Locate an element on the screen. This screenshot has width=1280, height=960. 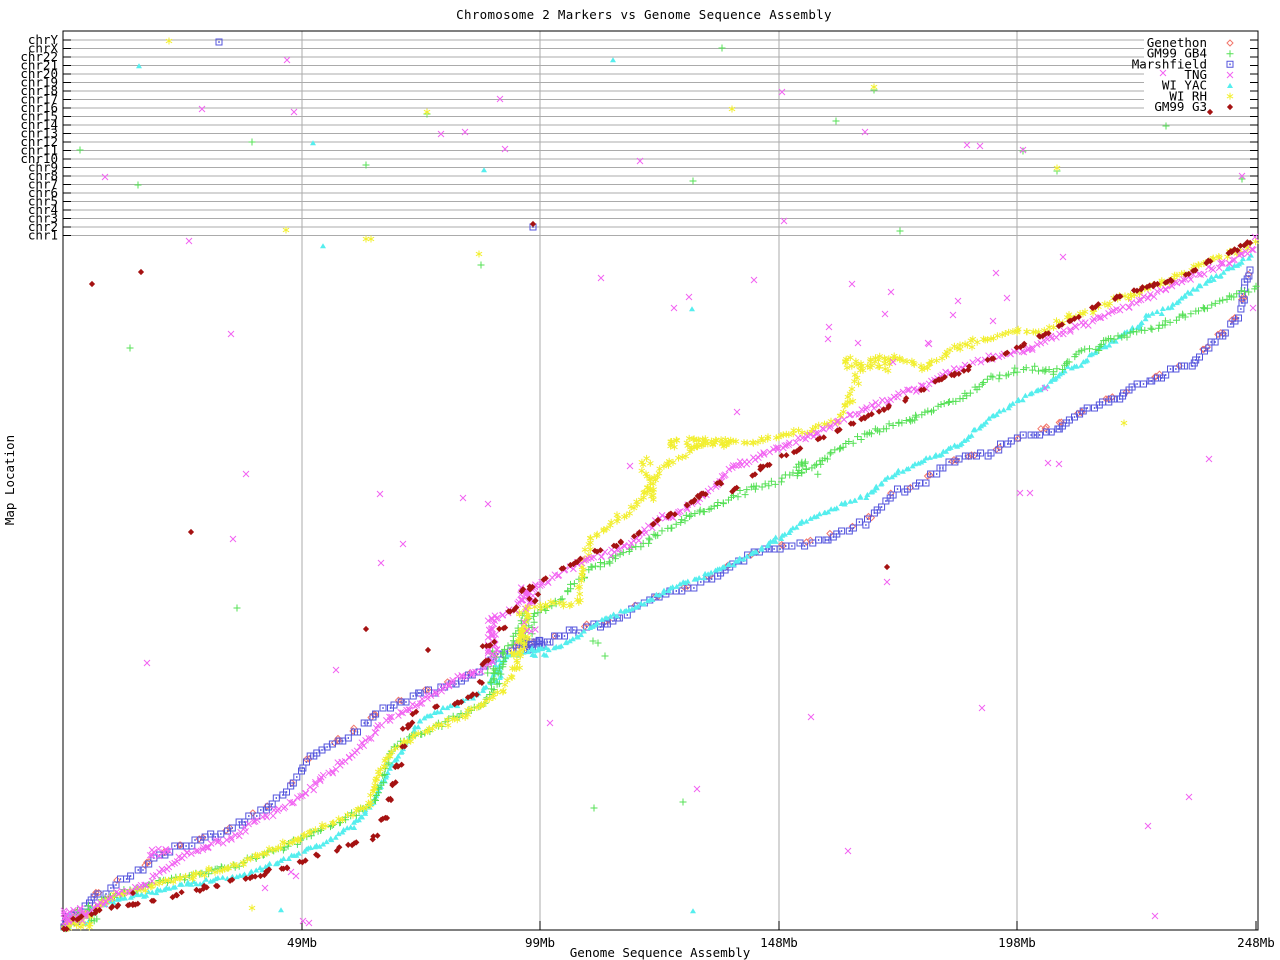
legend-label-gm99g3: GM99 G3 is located at coordinates (1180, 106).